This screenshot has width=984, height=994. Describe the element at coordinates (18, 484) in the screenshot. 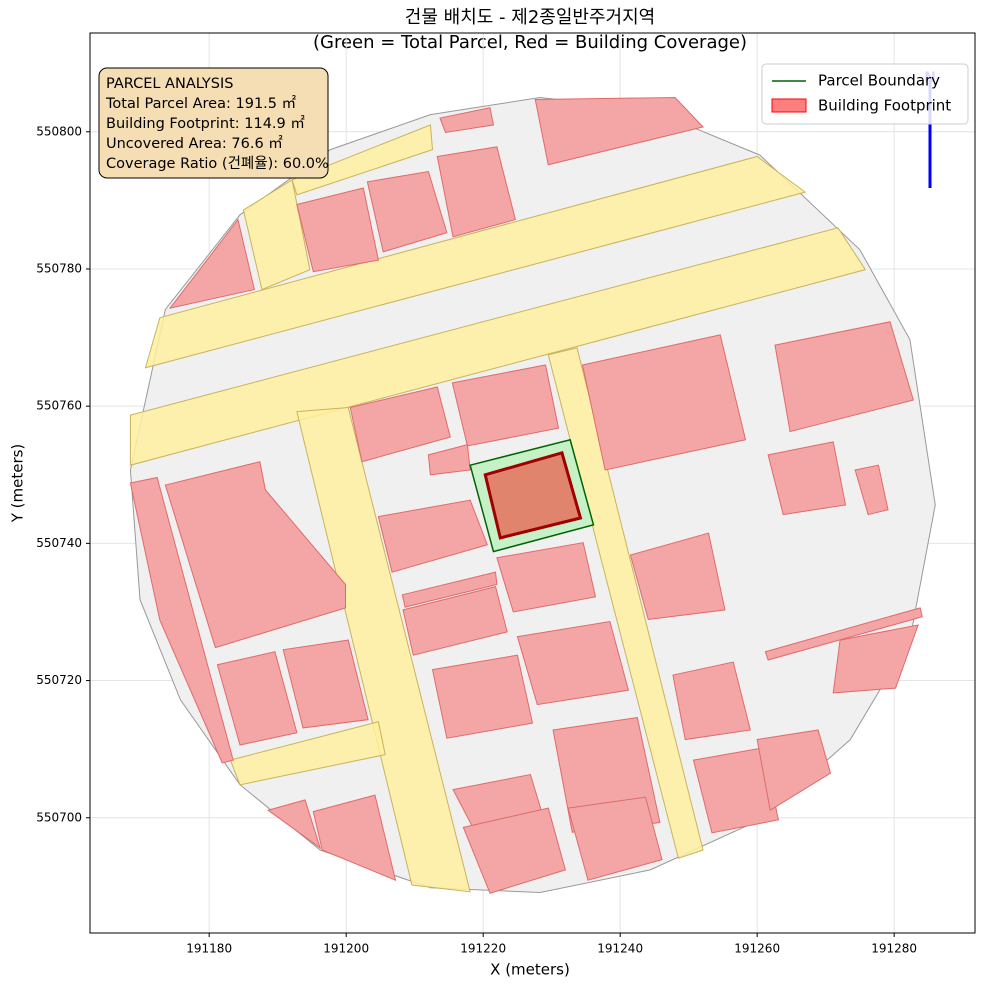

I see `y-axis-label: Y (meters)` at that location.